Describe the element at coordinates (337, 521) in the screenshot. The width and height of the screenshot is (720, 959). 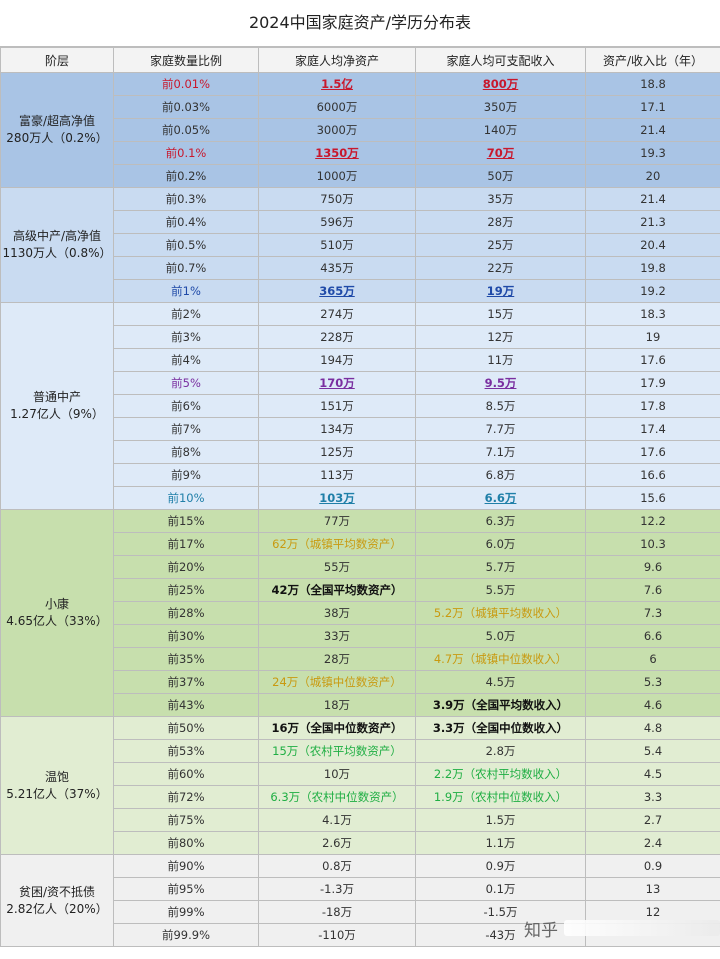
I see `net-asset-cell: 77万` at that location.